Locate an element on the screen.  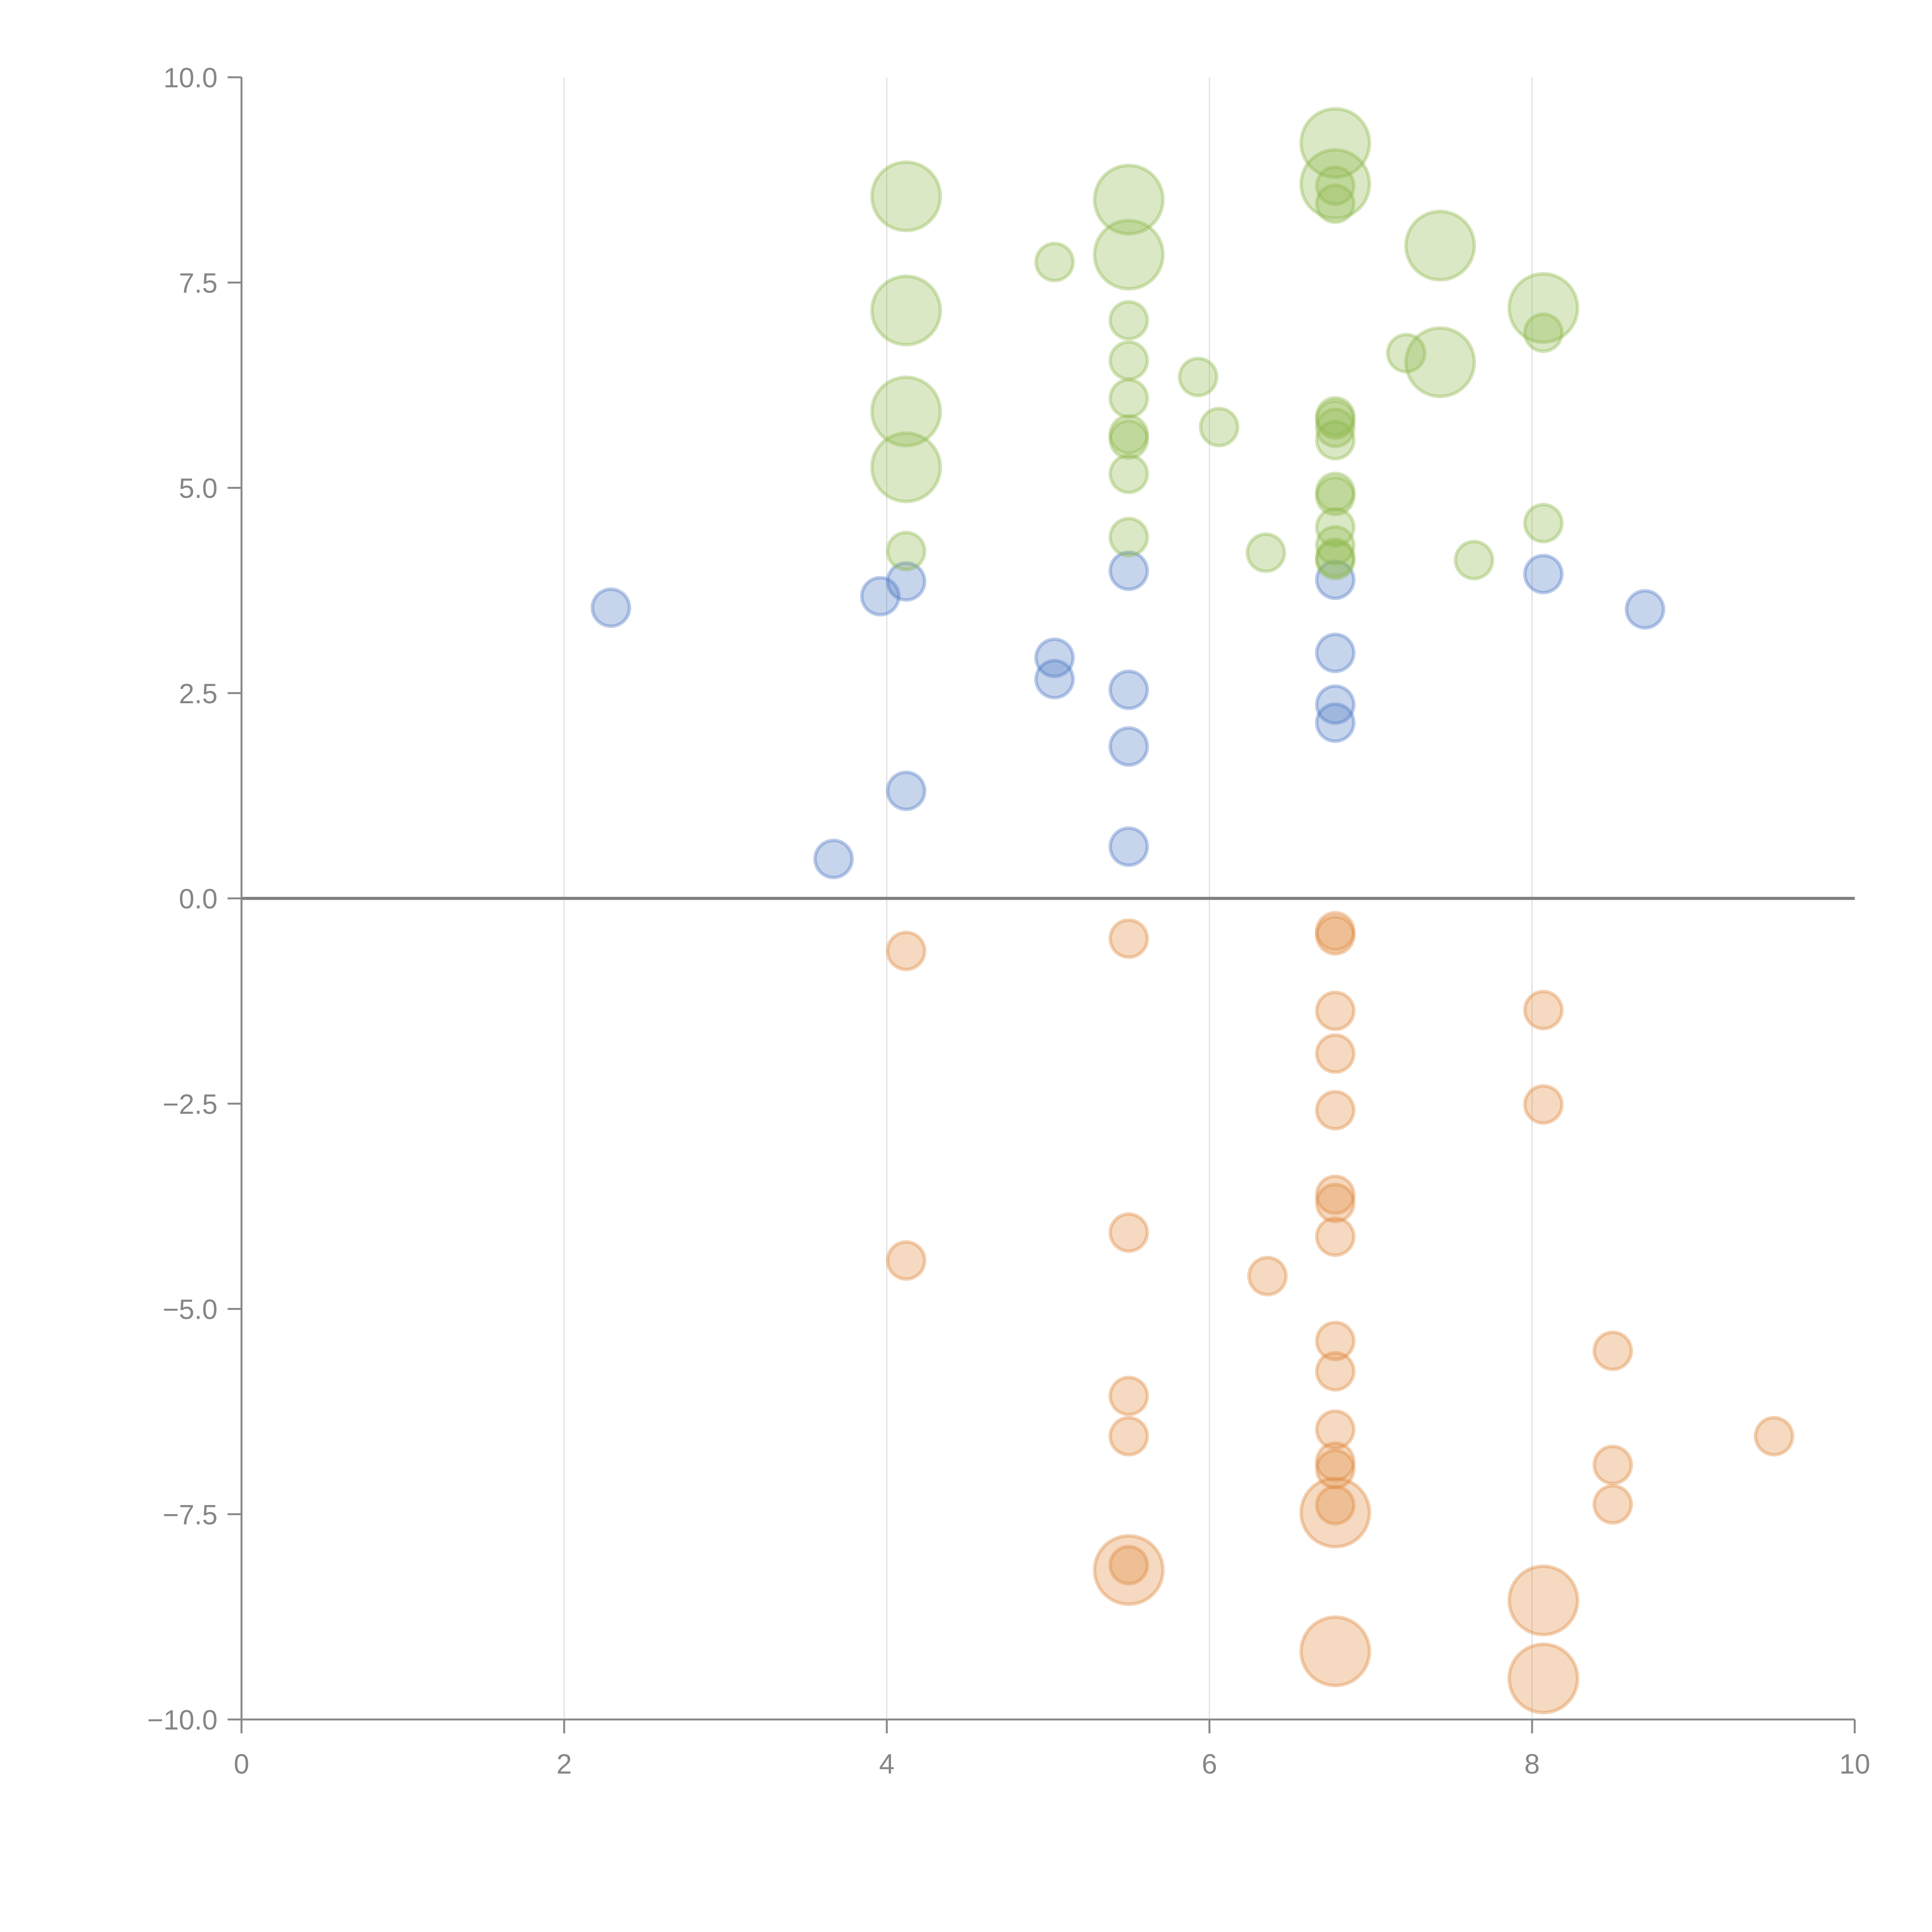
x-tick-label: 6 is located at coordinates (1210, 1765).